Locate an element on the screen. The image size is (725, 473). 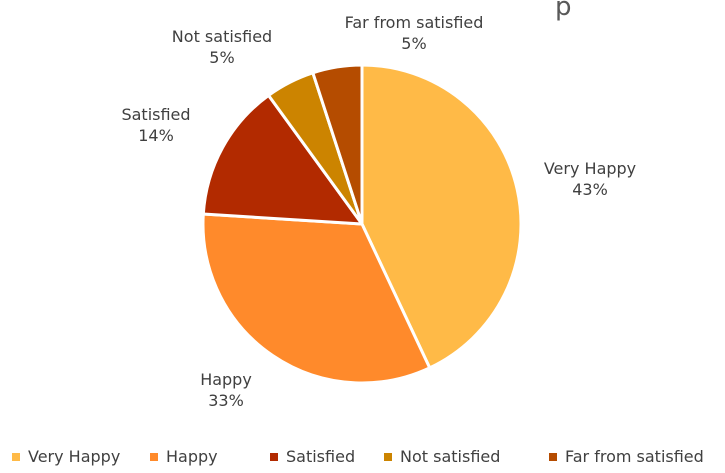
slice-label-happy-name: Happy is located at coordinates (226, 379).